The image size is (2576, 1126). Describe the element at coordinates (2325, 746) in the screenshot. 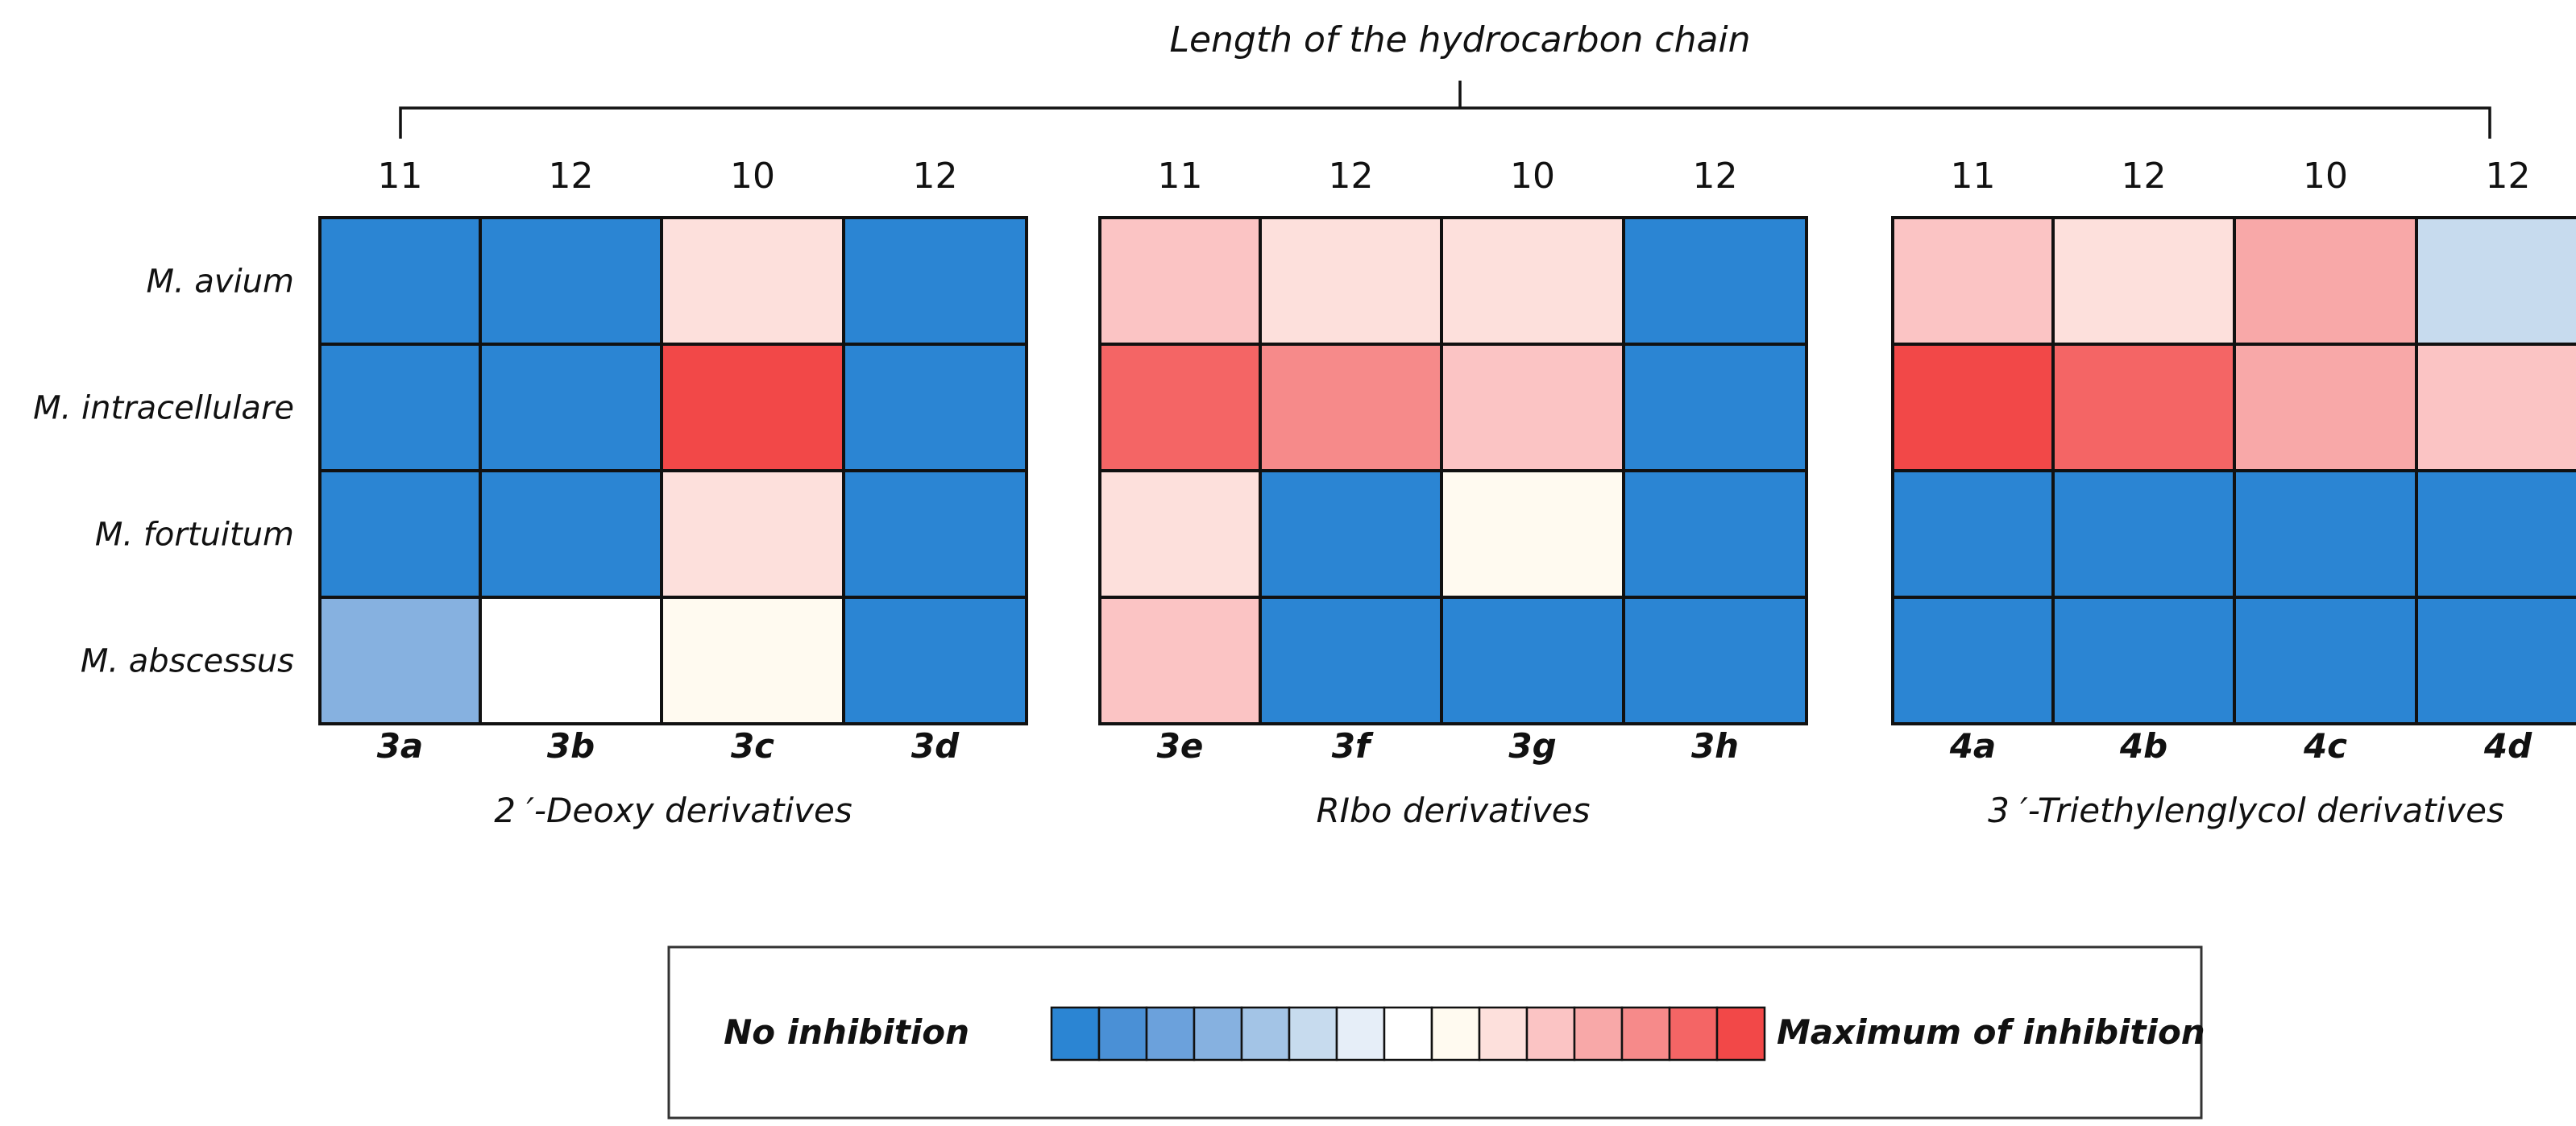

I see `compound-label: 4c` at that location.